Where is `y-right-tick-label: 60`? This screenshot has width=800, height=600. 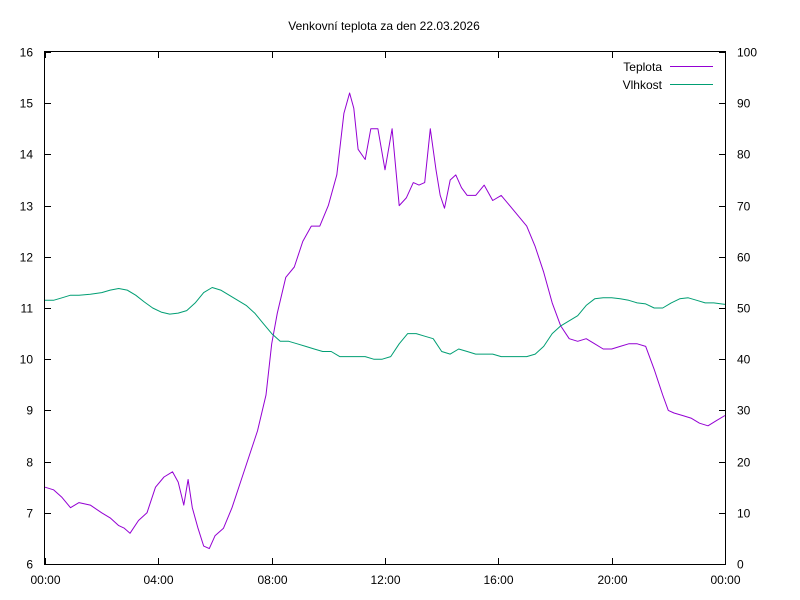 y-right-tick-label: 60 is located at coordinates (744, 258).